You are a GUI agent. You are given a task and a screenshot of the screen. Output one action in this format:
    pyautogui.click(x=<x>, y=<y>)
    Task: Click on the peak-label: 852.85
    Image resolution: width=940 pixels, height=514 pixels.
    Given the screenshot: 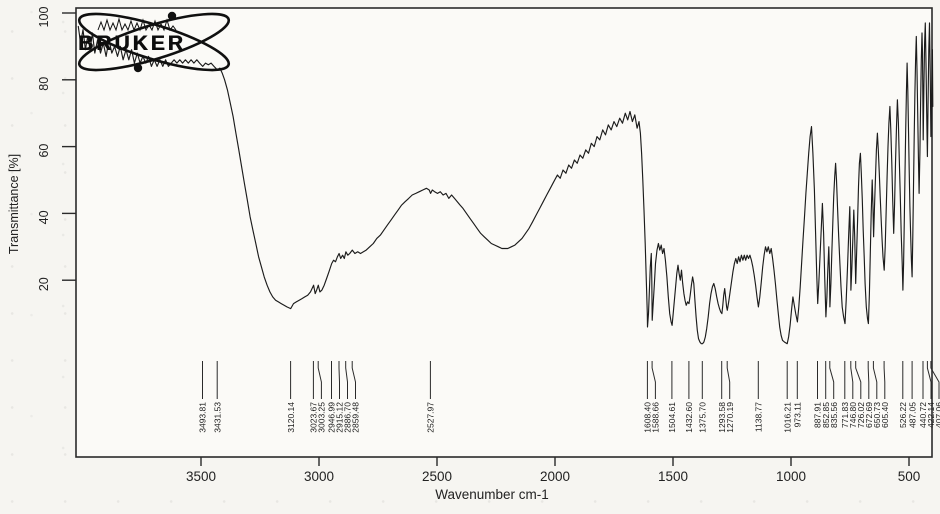 What is the action you would take?
    pyautogui.click(x=826, y=415)
    